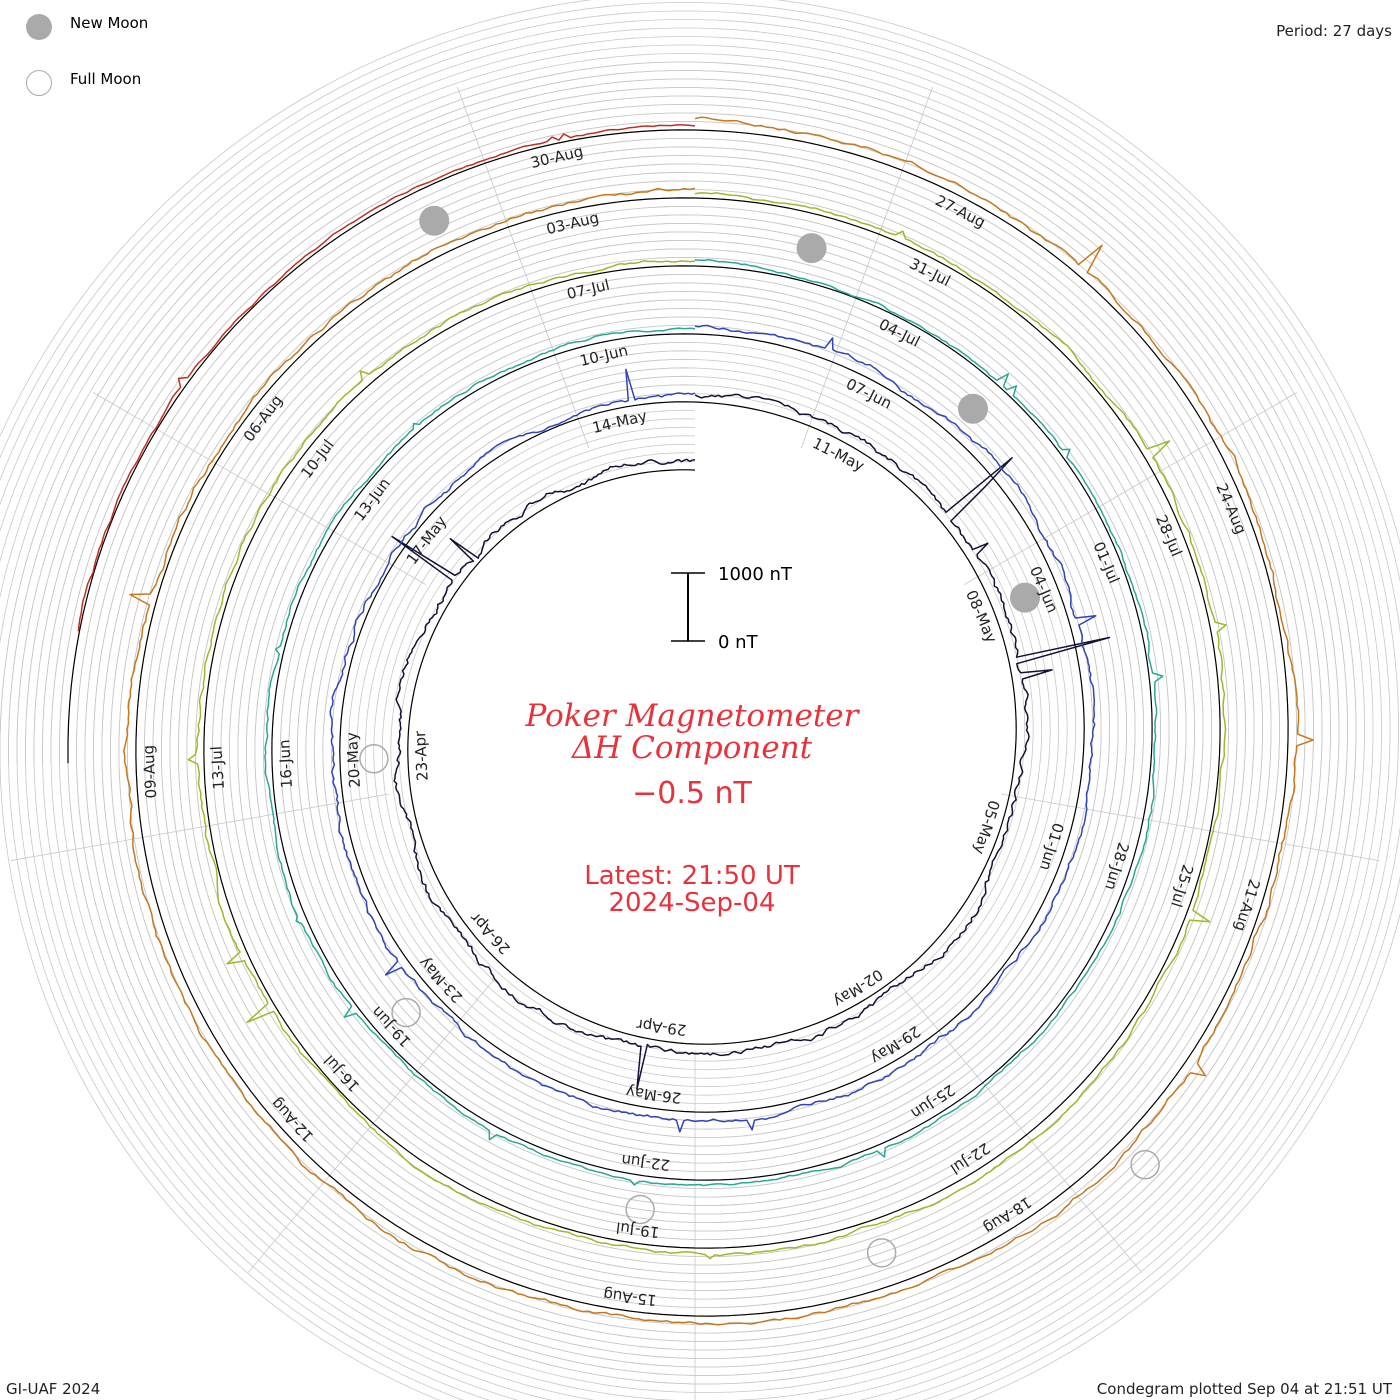 This screenshot has width=1400, height=1400. Describe the element at coordinates (106, 79) in the screenshot. I see `legend-full-moon-label: Full Moon` at that location.